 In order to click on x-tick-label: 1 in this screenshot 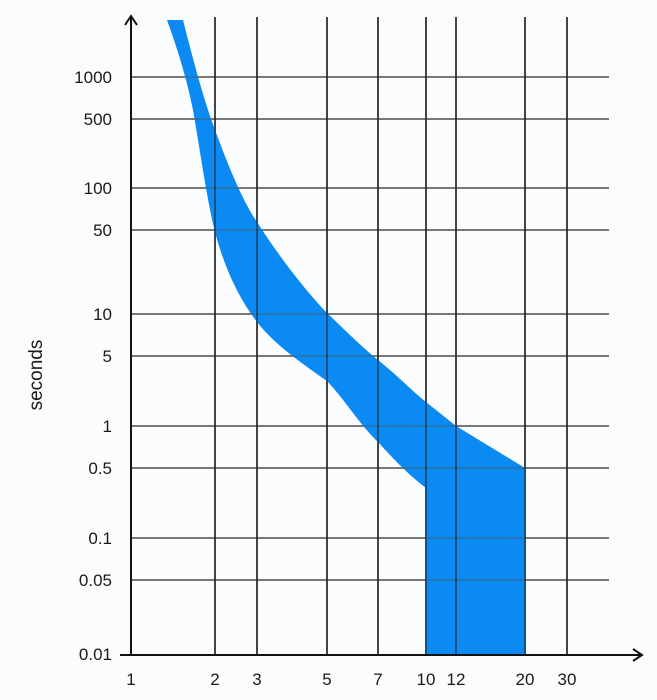, I will do `click(130, 679)`.